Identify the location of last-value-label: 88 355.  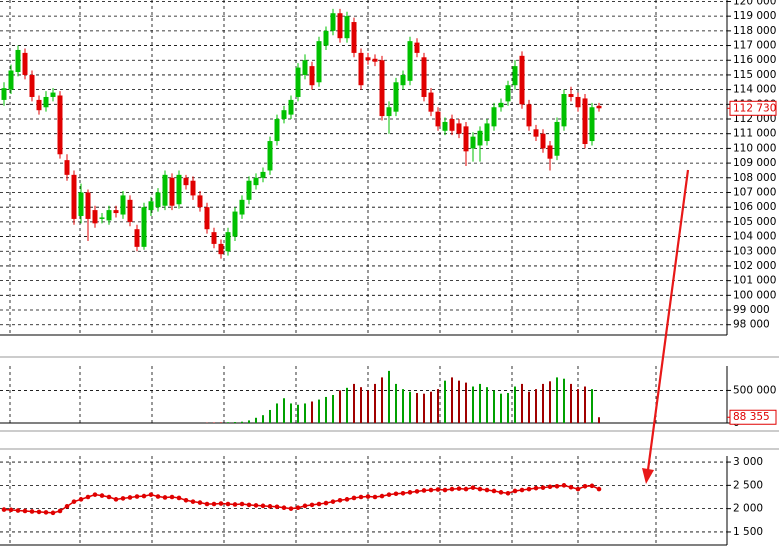
(751, 417).